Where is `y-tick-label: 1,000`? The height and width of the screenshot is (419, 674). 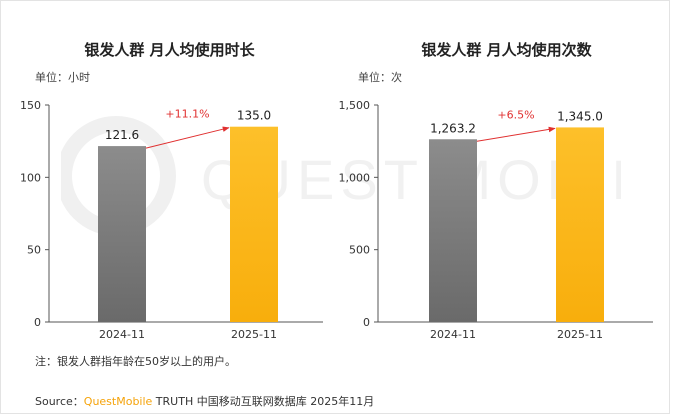 y-tick-label: 1,000 is located at coordinates (355, 177).